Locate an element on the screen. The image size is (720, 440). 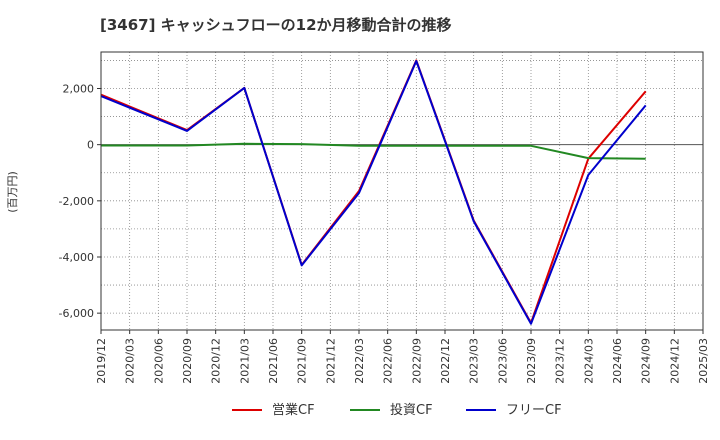
x-tick-label: 2023/03 is located at coordinates (474, 361).